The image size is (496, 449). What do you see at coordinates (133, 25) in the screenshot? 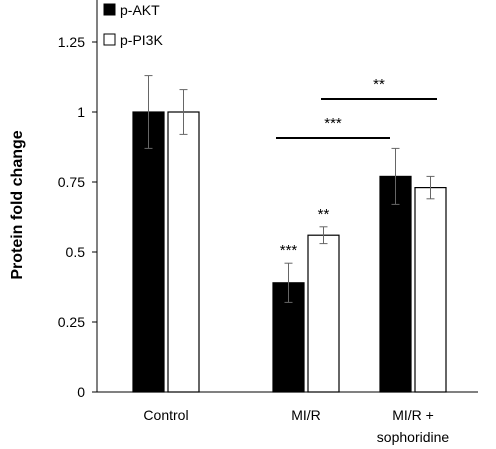
I see `legend: p-AKT p-PI3K` at bounding box center [133, 25].